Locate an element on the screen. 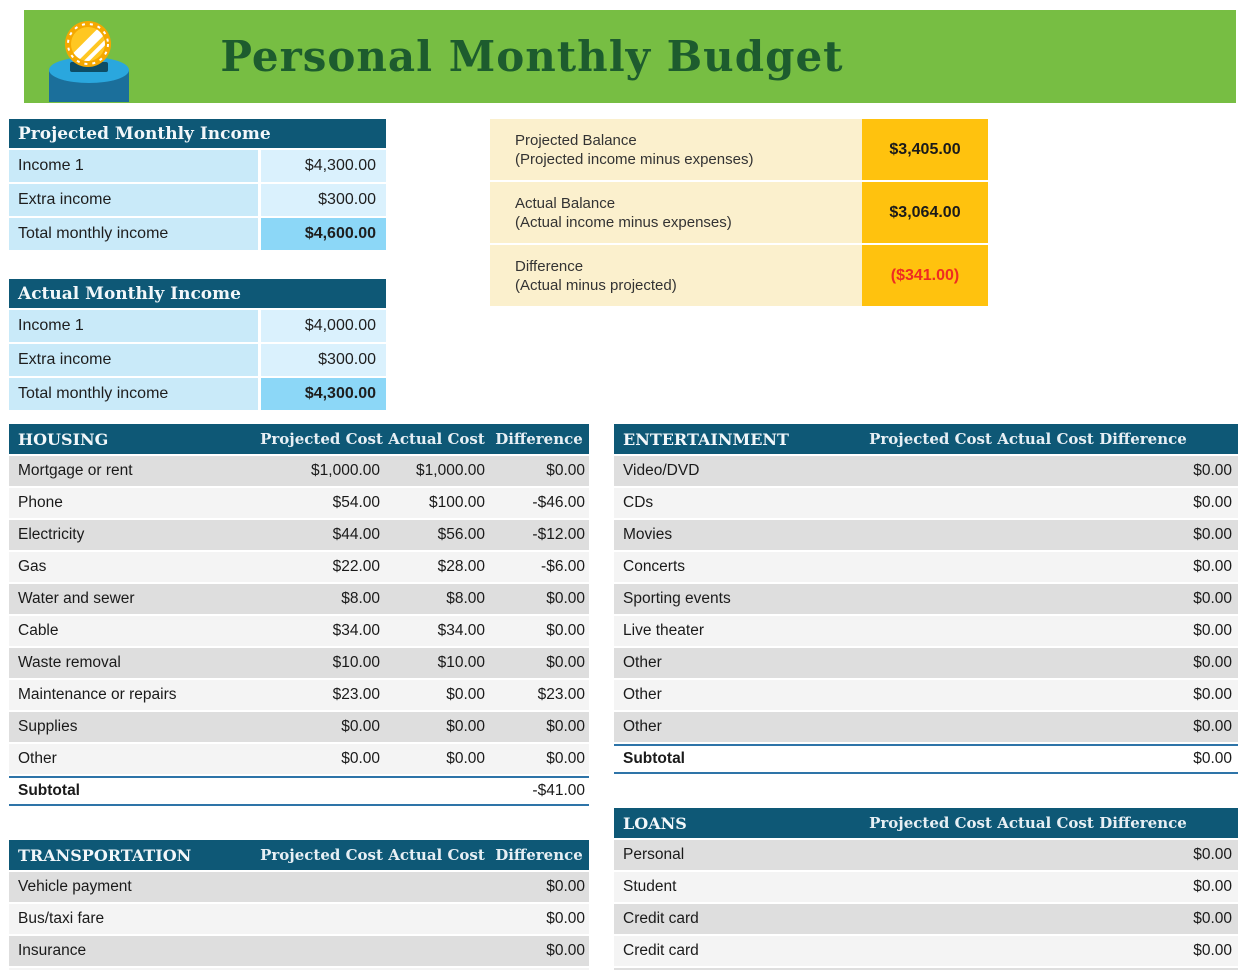 This screenshot has height=970, width=1259. table-row: Movies $0.00 is located at coordinates (926, 535).